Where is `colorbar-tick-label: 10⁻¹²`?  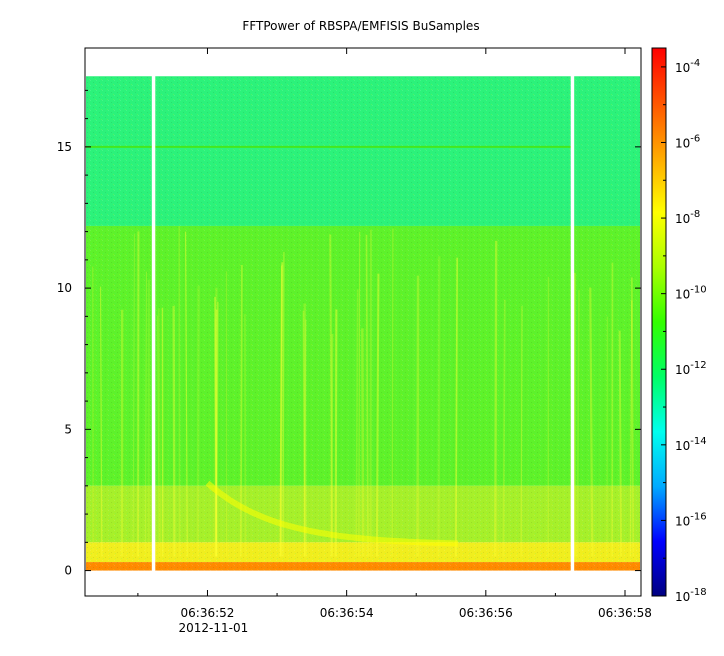 colorbar-tick-label: 10⁻¹² is located at coordinates (691, 368).